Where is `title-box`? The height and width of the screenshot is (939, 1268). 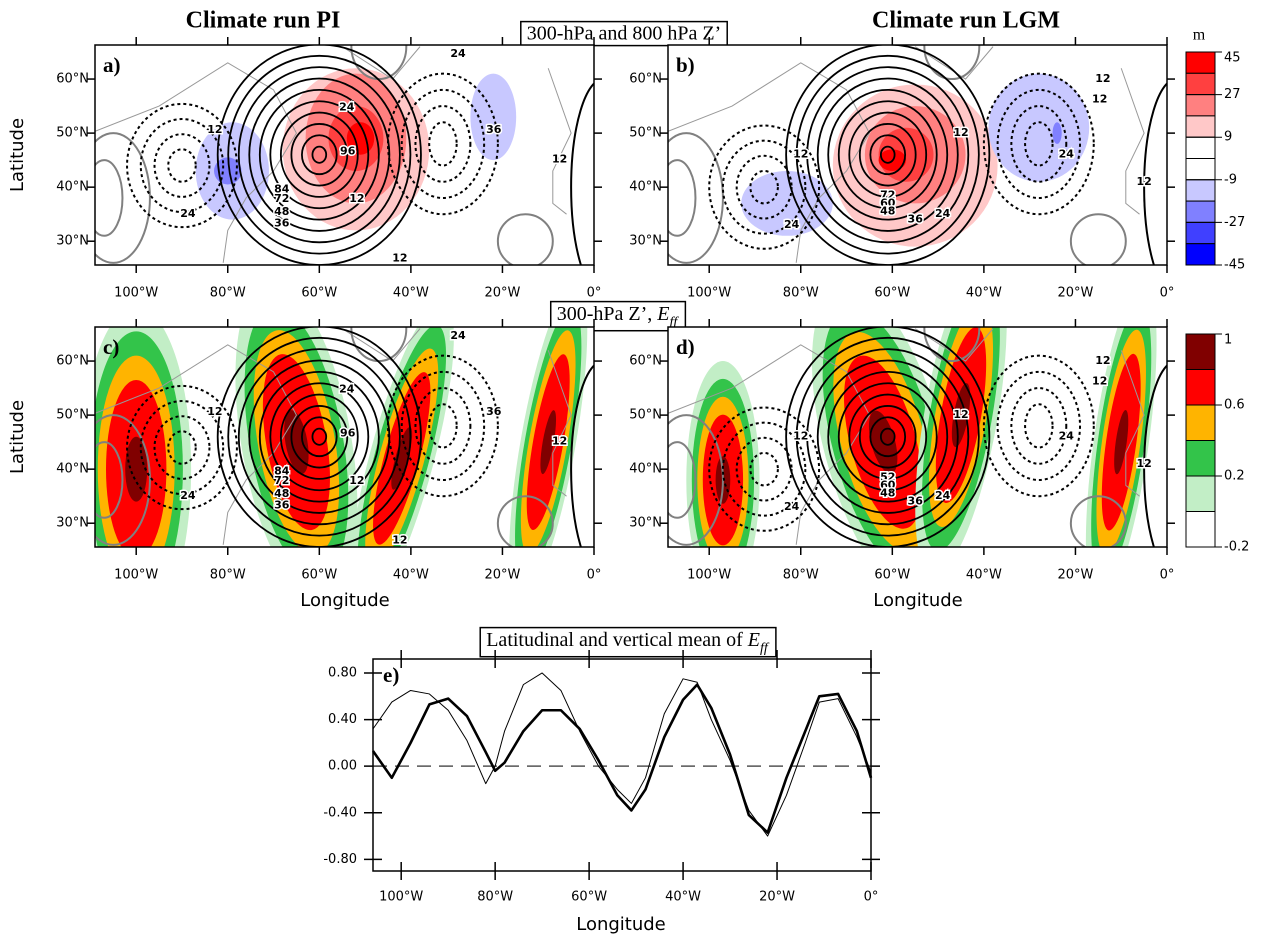
title-box is located at coordinates (618, 316).